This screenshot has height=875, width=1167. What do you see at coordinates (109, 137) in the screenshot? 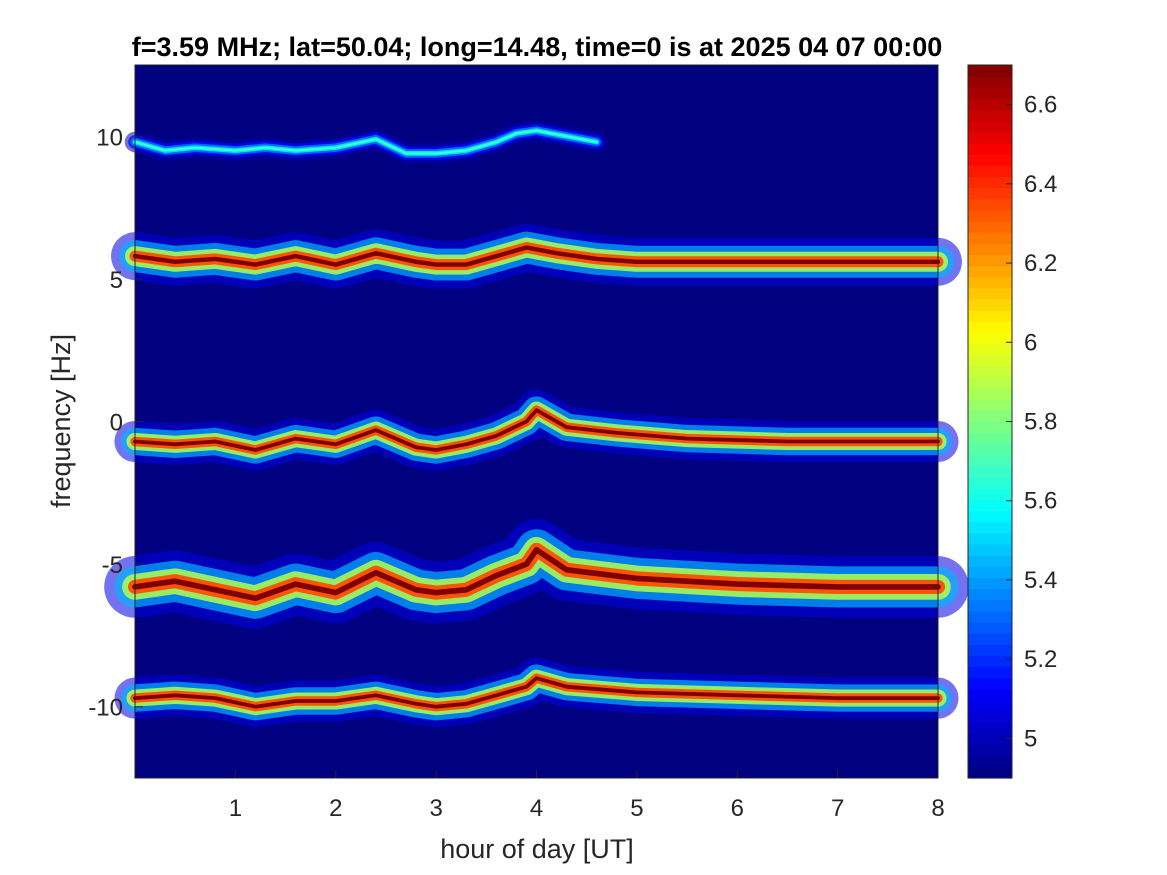
I see `y-tick-label: 10` at bounding box center [109, 137].